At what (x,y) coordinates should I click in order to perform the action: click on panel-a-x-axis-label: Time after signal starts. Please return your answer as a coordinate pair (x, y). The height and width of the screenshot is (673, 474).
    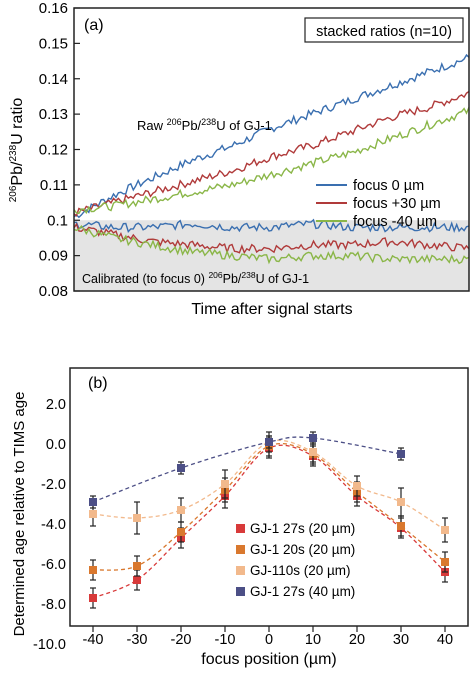
    Looking at the image, I should click on (271, 309).